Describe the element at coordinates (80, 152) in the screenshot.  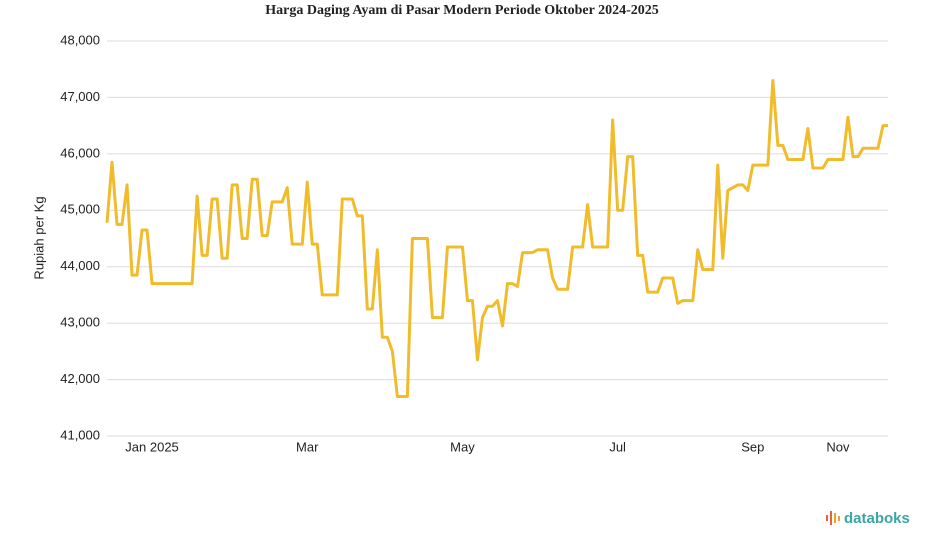
I see `y-tick-label: 46,000` at that location.